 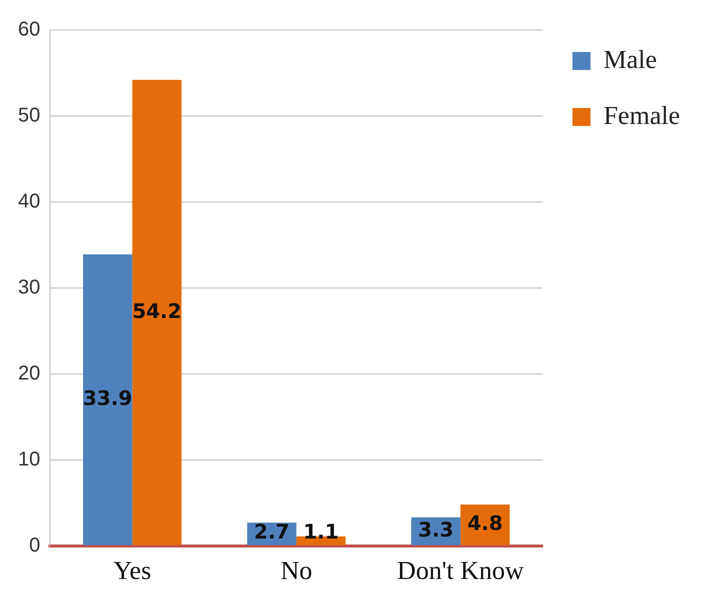 I want to click on y-tick-label: 20, so click(x=29, y=373).